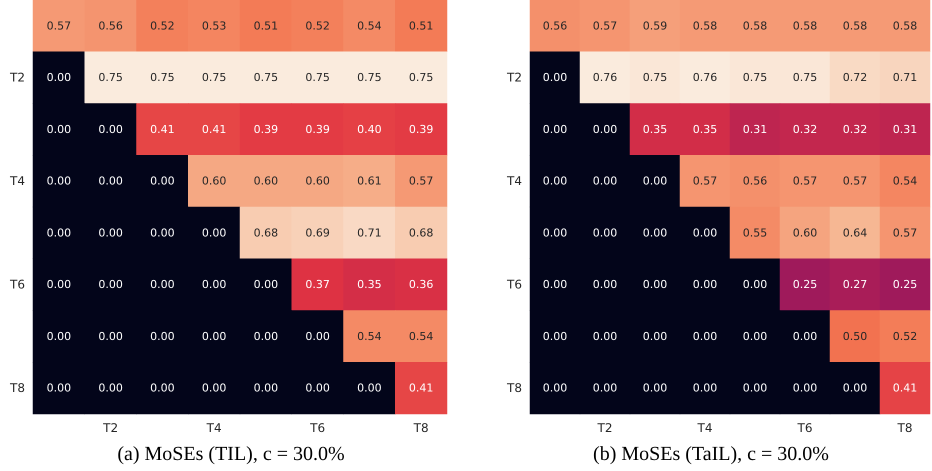  I want to click on y-tick-label: T2, so click(514, 77).